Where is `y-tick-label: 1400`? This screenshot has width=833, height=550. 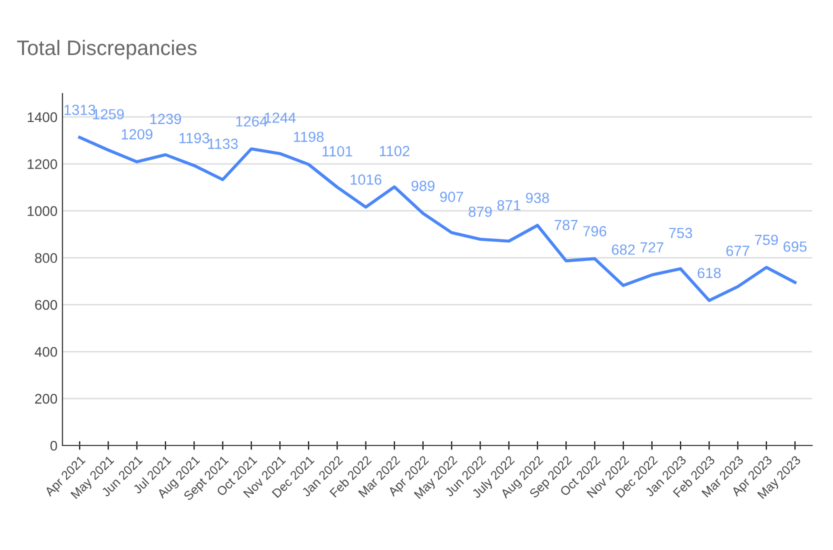
y-tick-label: 1400 is located at coordinates (43, 117).